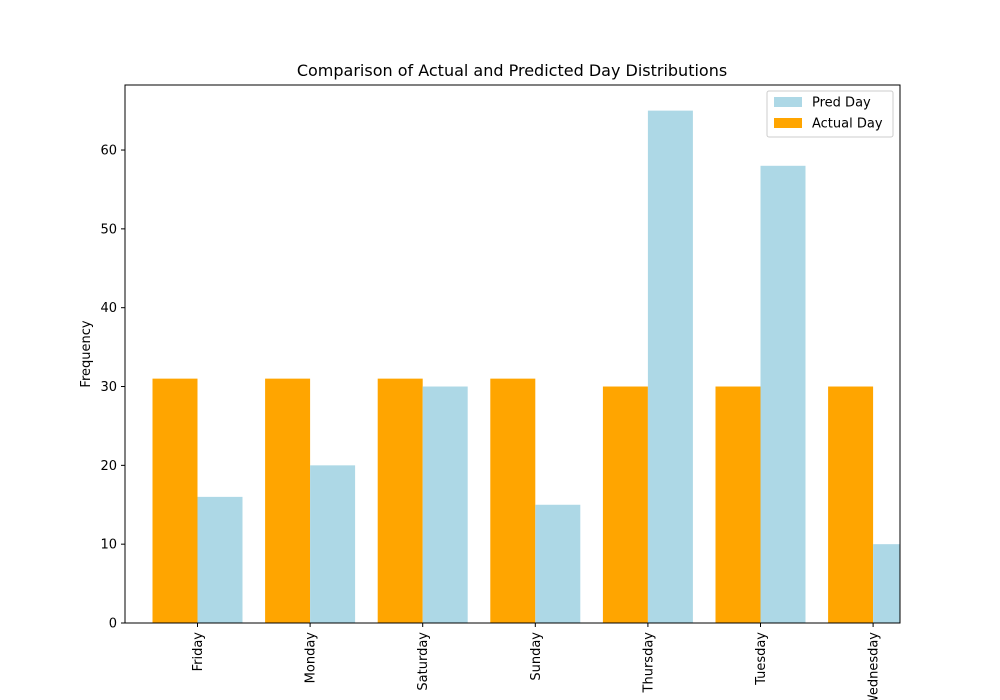 The height and width of the screenshot is (700, 1000). I want to click on x-tick-label: Saturday, so click(423, 661).